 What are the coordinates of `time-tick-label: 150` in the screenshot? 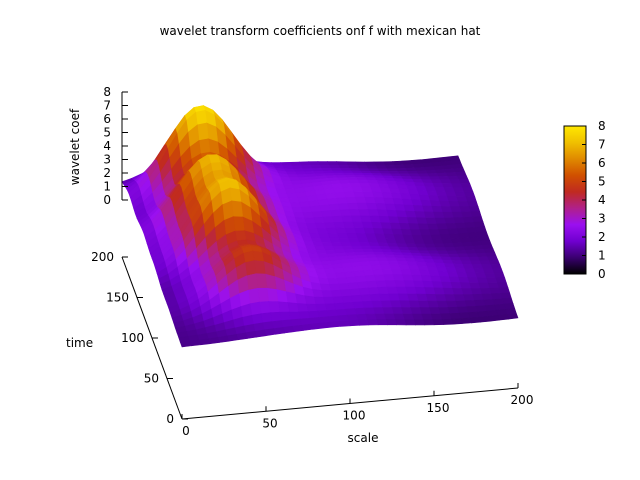 It's located at (117, 298).